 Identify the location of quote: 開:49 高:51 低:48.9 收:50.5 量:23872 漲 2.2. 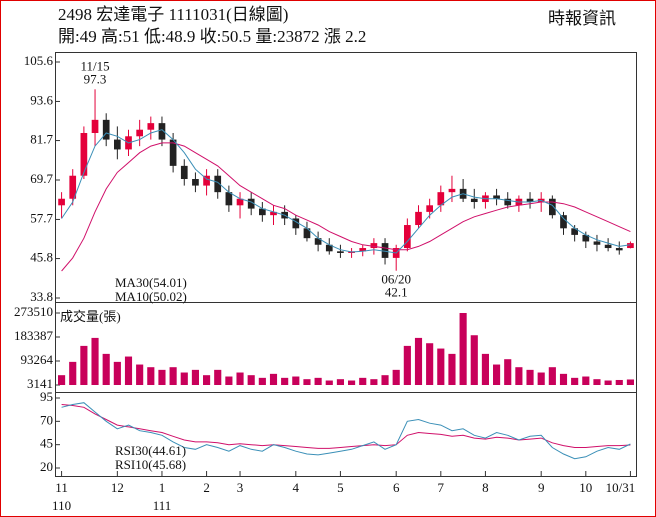
(212, 36).